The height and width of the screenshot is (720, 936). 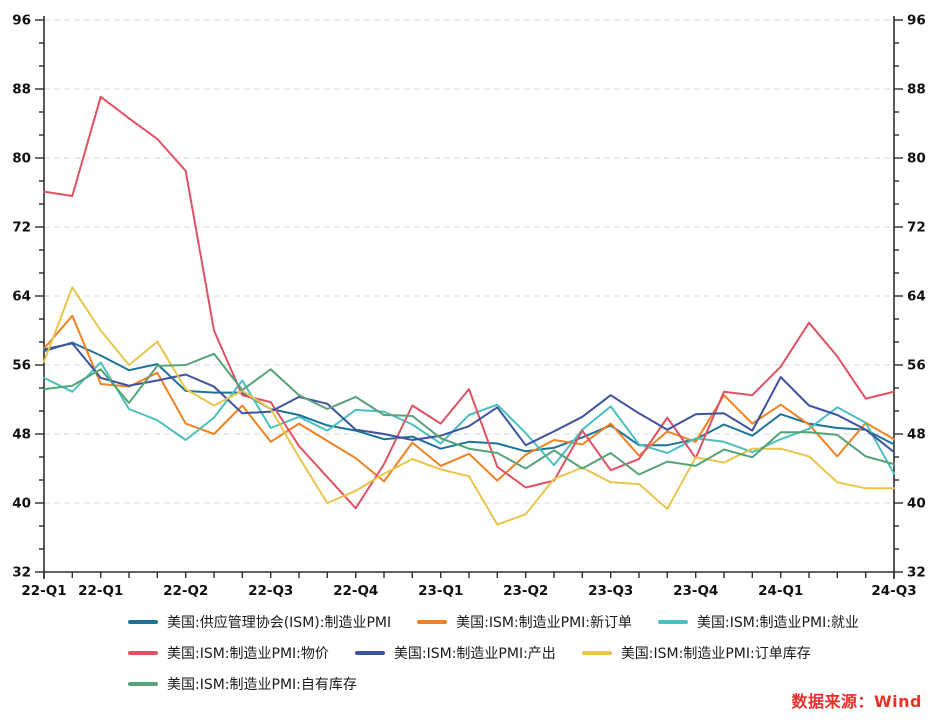 What do you see at coordinates (262, 685) in the screenshot?
I see `legend-label: 美国:ISM:制造业PMI:自有库存` at bounding box center [262, 685].